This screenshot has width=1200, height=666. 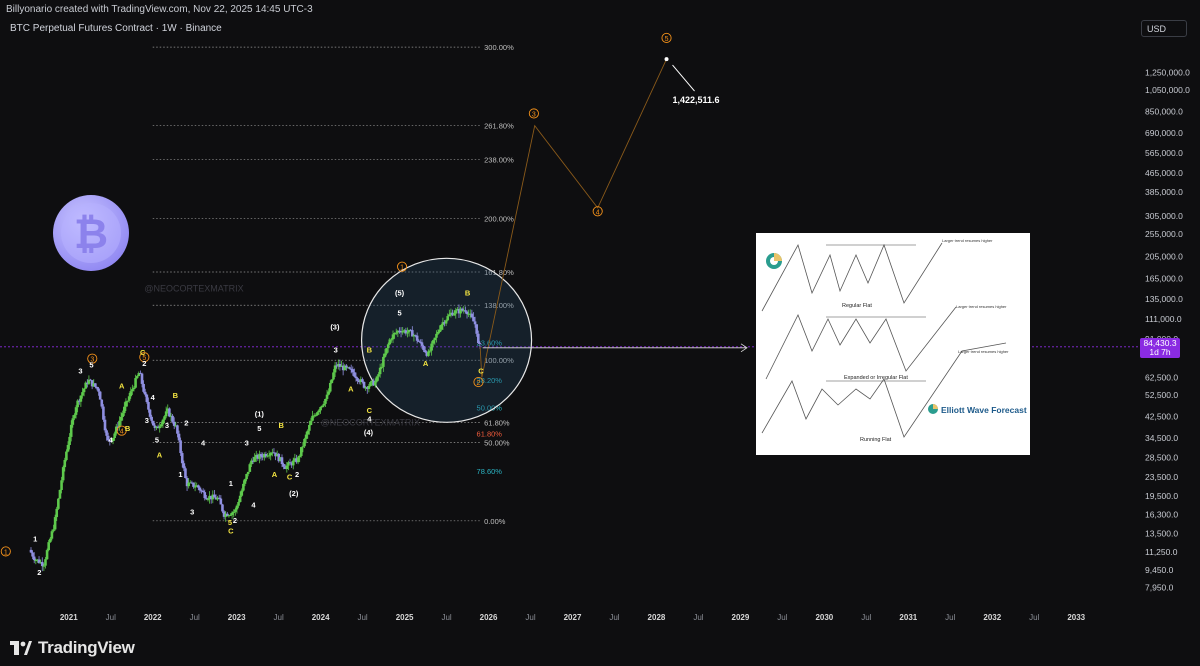 I want to click on time-tick-label: 2030, so click(x=824, y=617).